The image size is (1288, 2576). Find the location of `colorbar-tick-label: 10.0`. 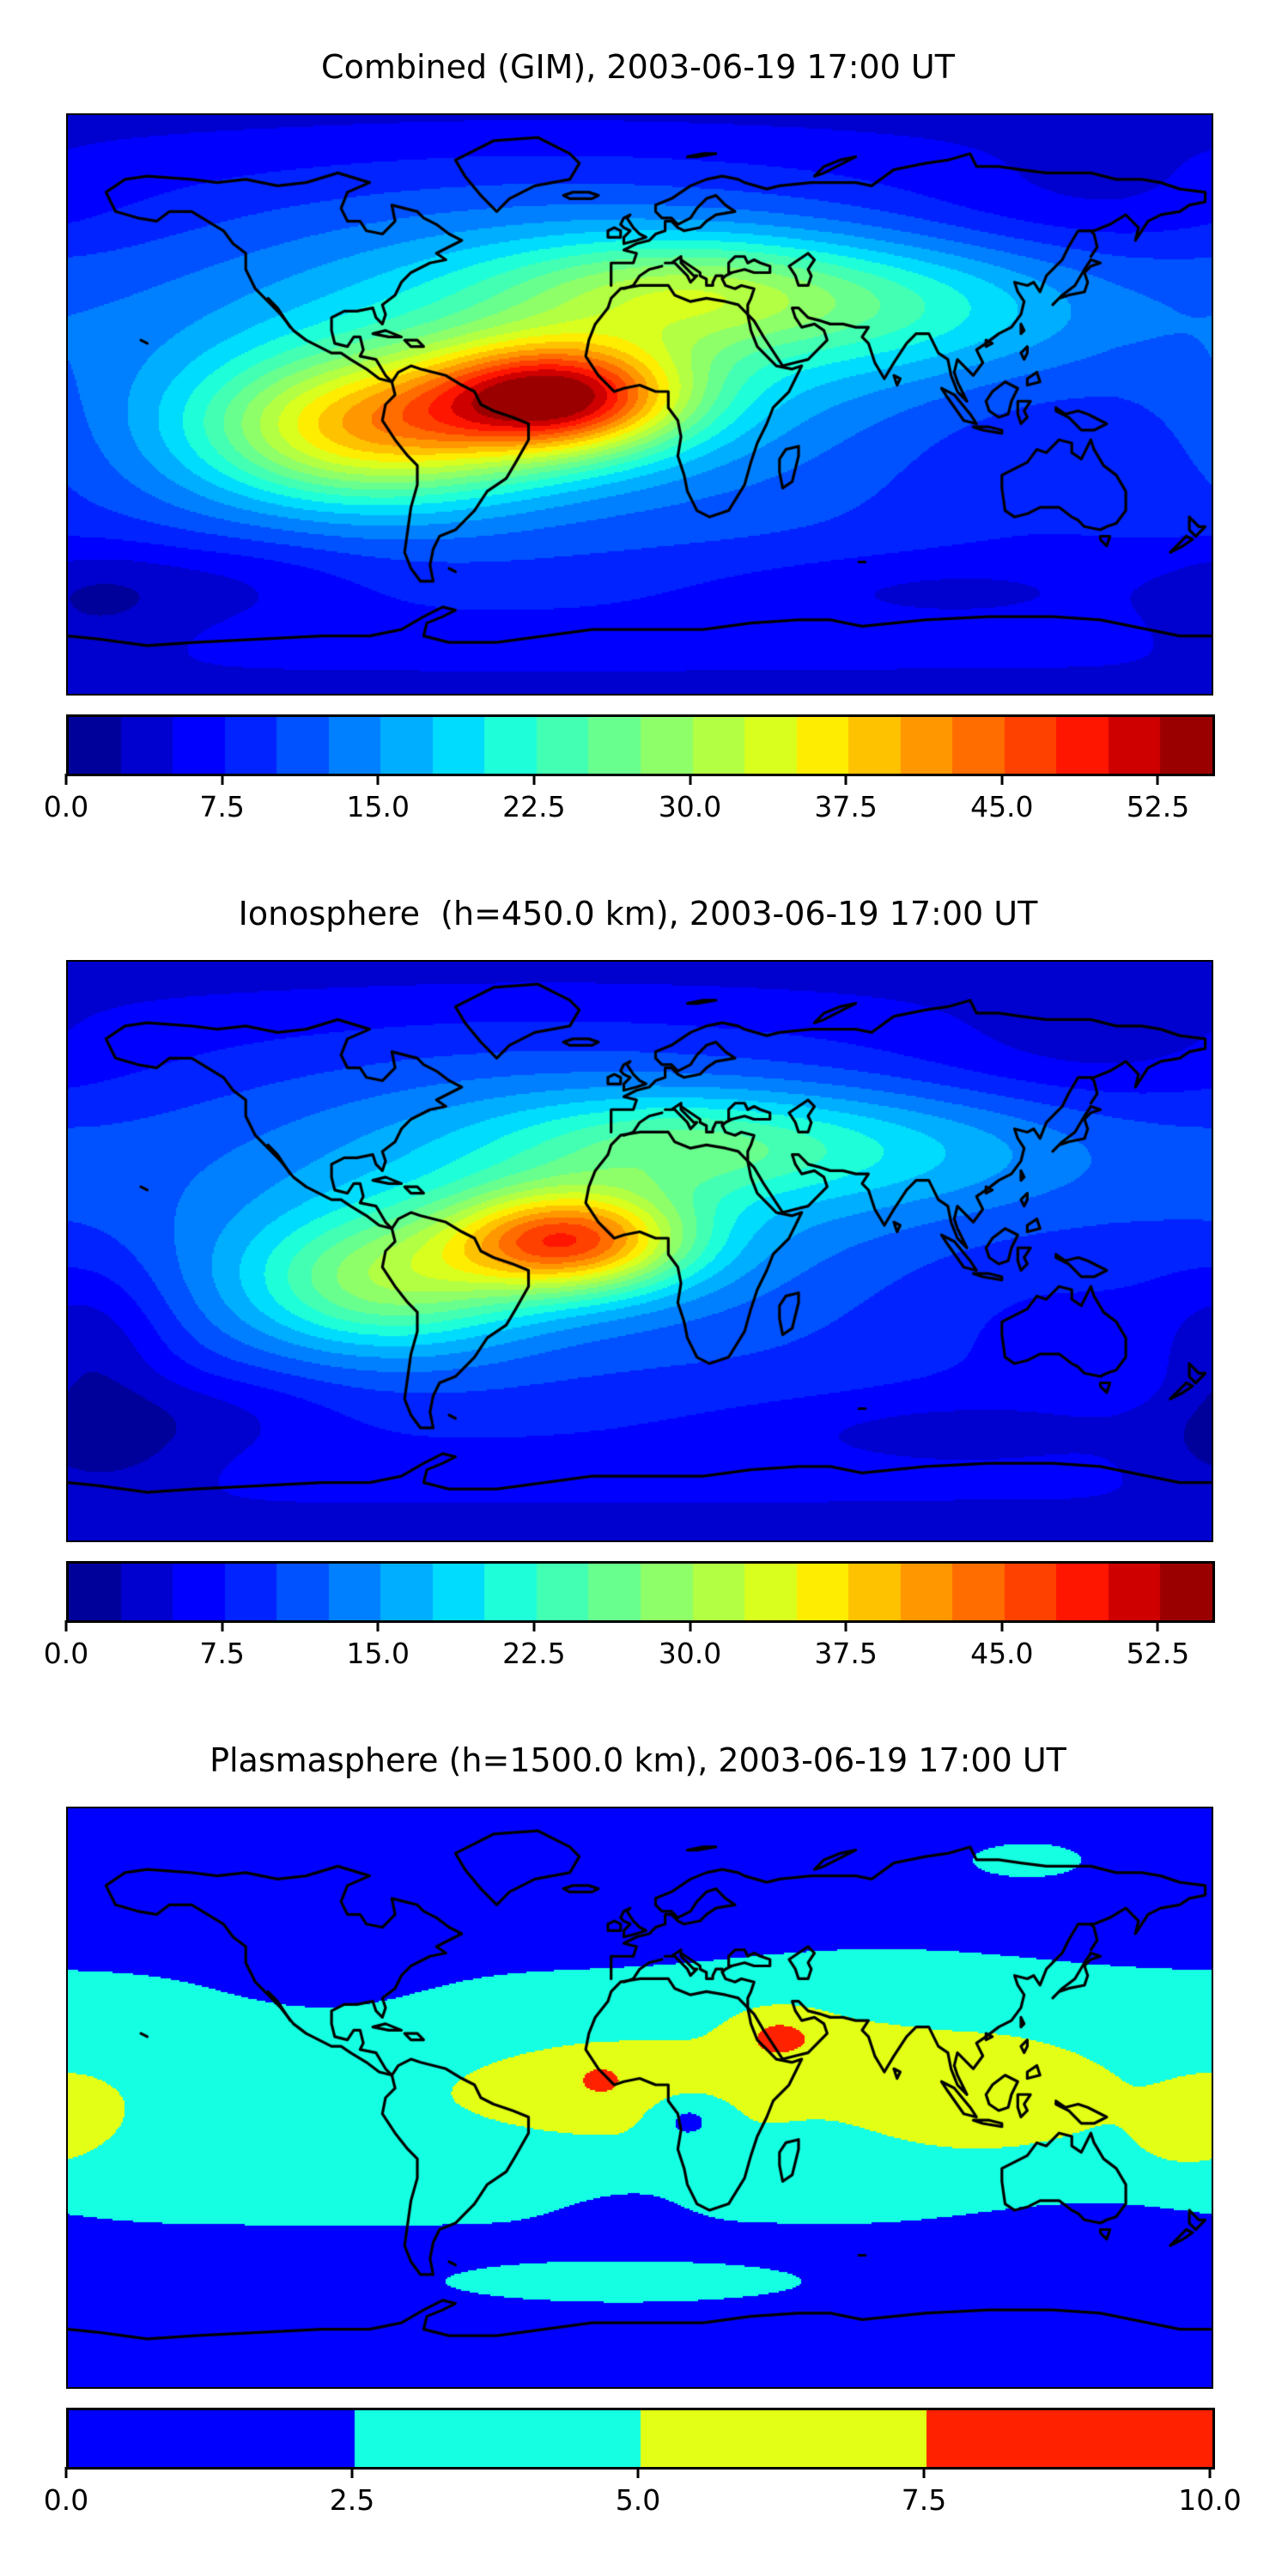

colorbar-tick-label: 10.0 is located at coordinates (1210, 2500).